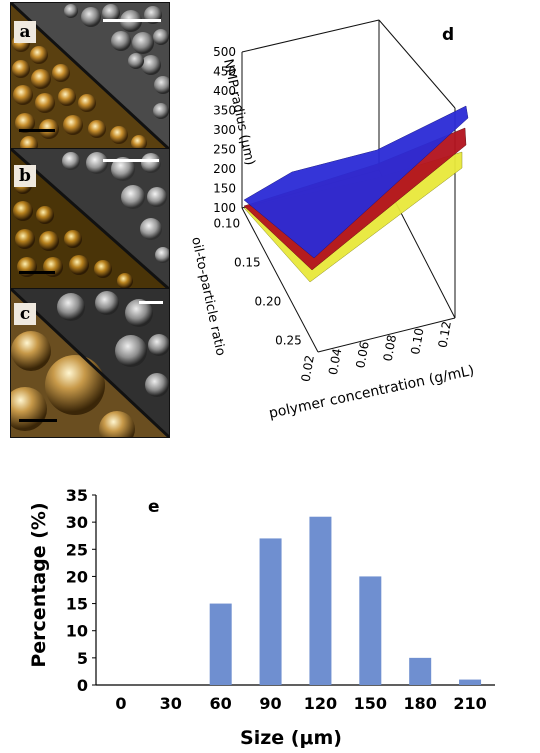 This screenshot has width=540, height=753. Describe the element at coordinates (77, 576) in the screenshot. I see `y-tick-label: 20` at that location.